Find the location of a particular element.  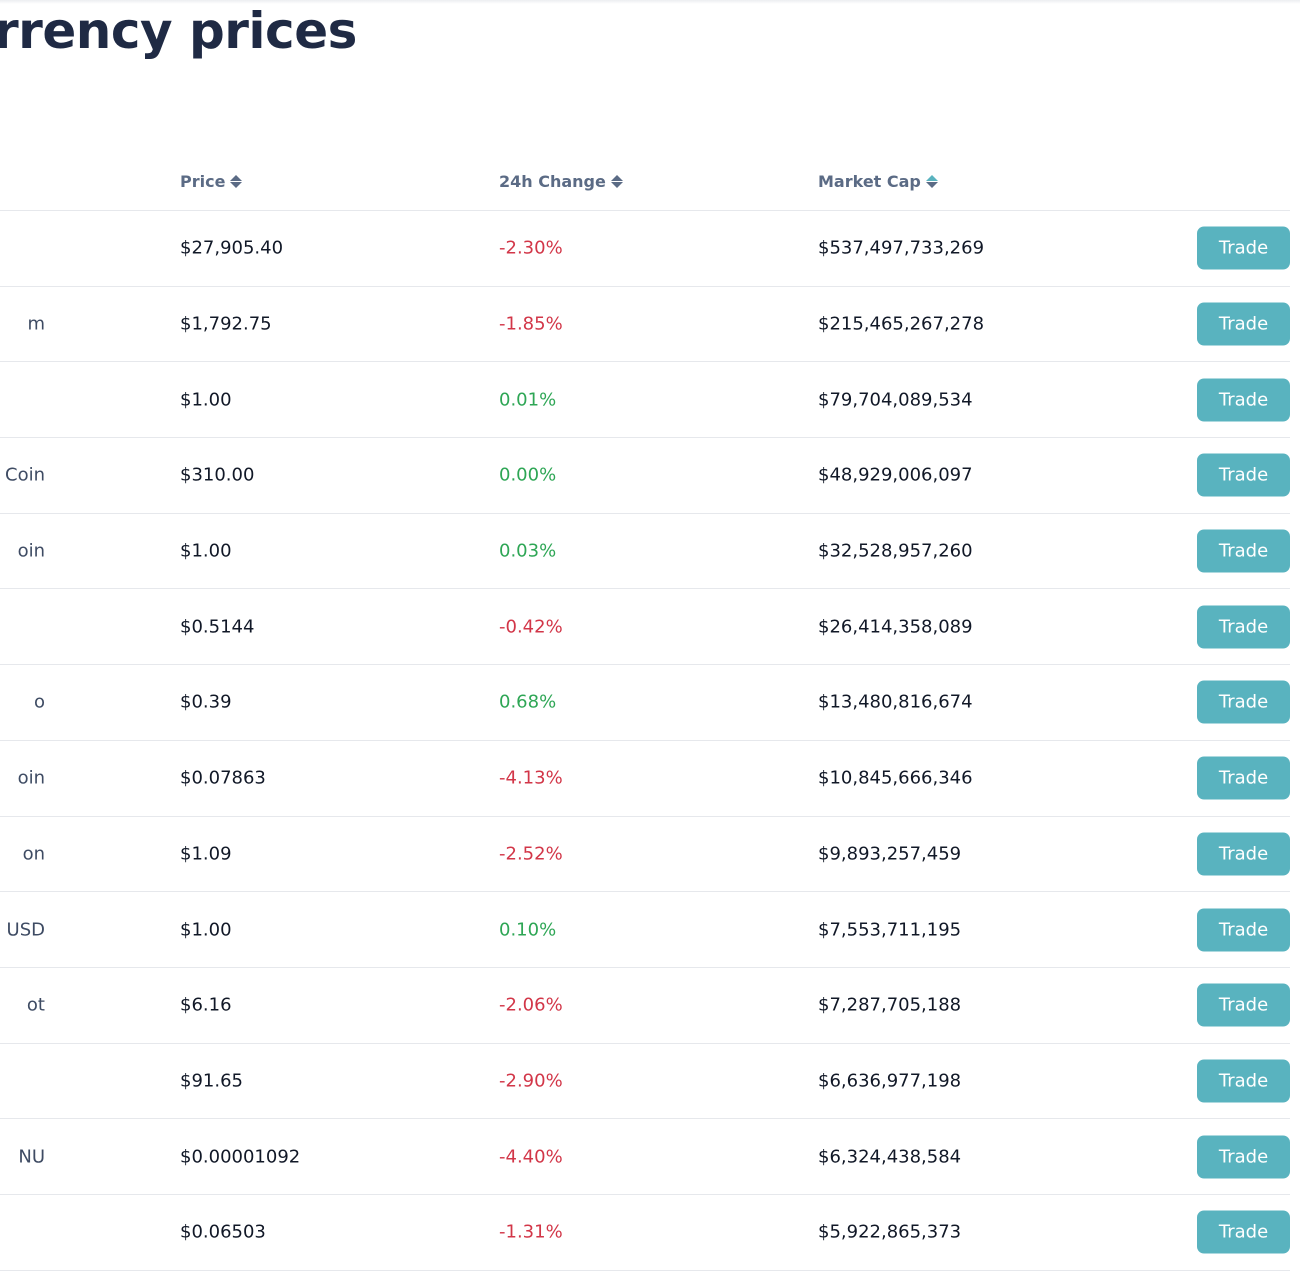

table-row: ce USD $1.00 0.10% $7,553,711,195 Trade is located at coordinates (645, 930).